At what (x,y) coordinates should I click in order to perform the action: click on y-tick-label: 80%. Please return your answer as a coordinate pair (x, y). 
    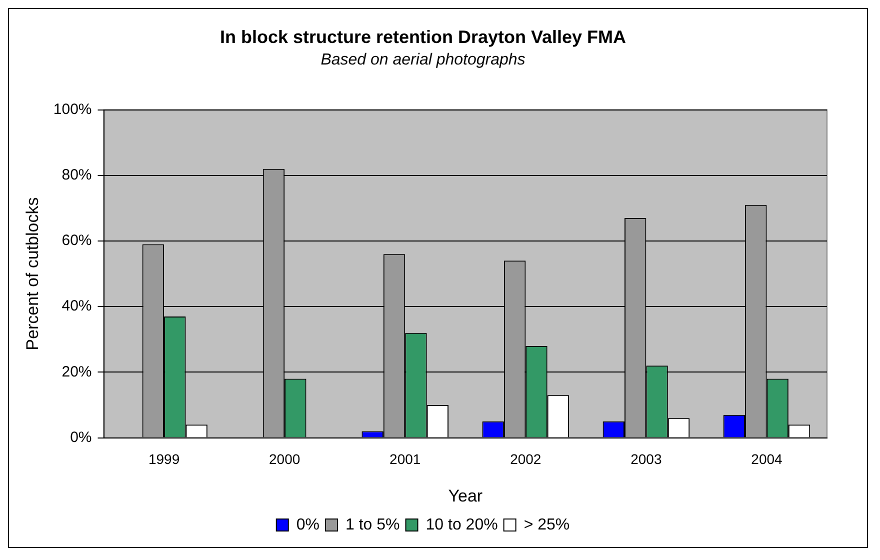
    Looking at the image, I should click on (77, 175).